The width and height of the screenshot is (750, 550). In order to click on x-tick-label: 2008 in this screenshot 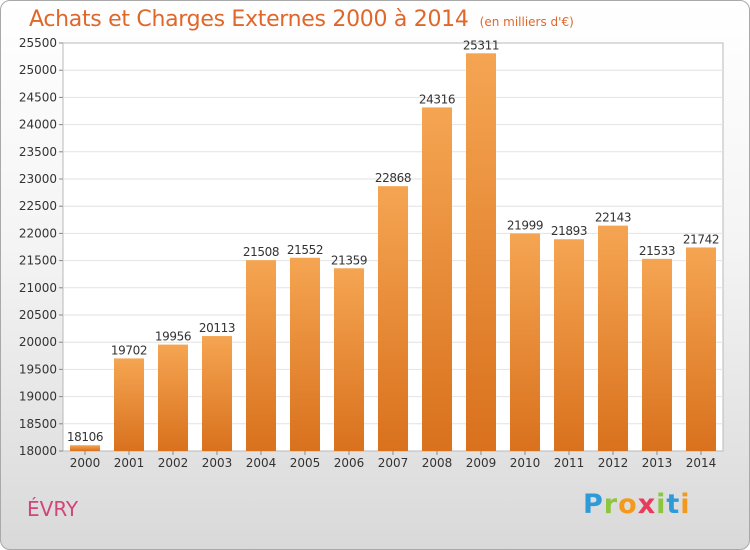, I will do `click(437, 463)`.